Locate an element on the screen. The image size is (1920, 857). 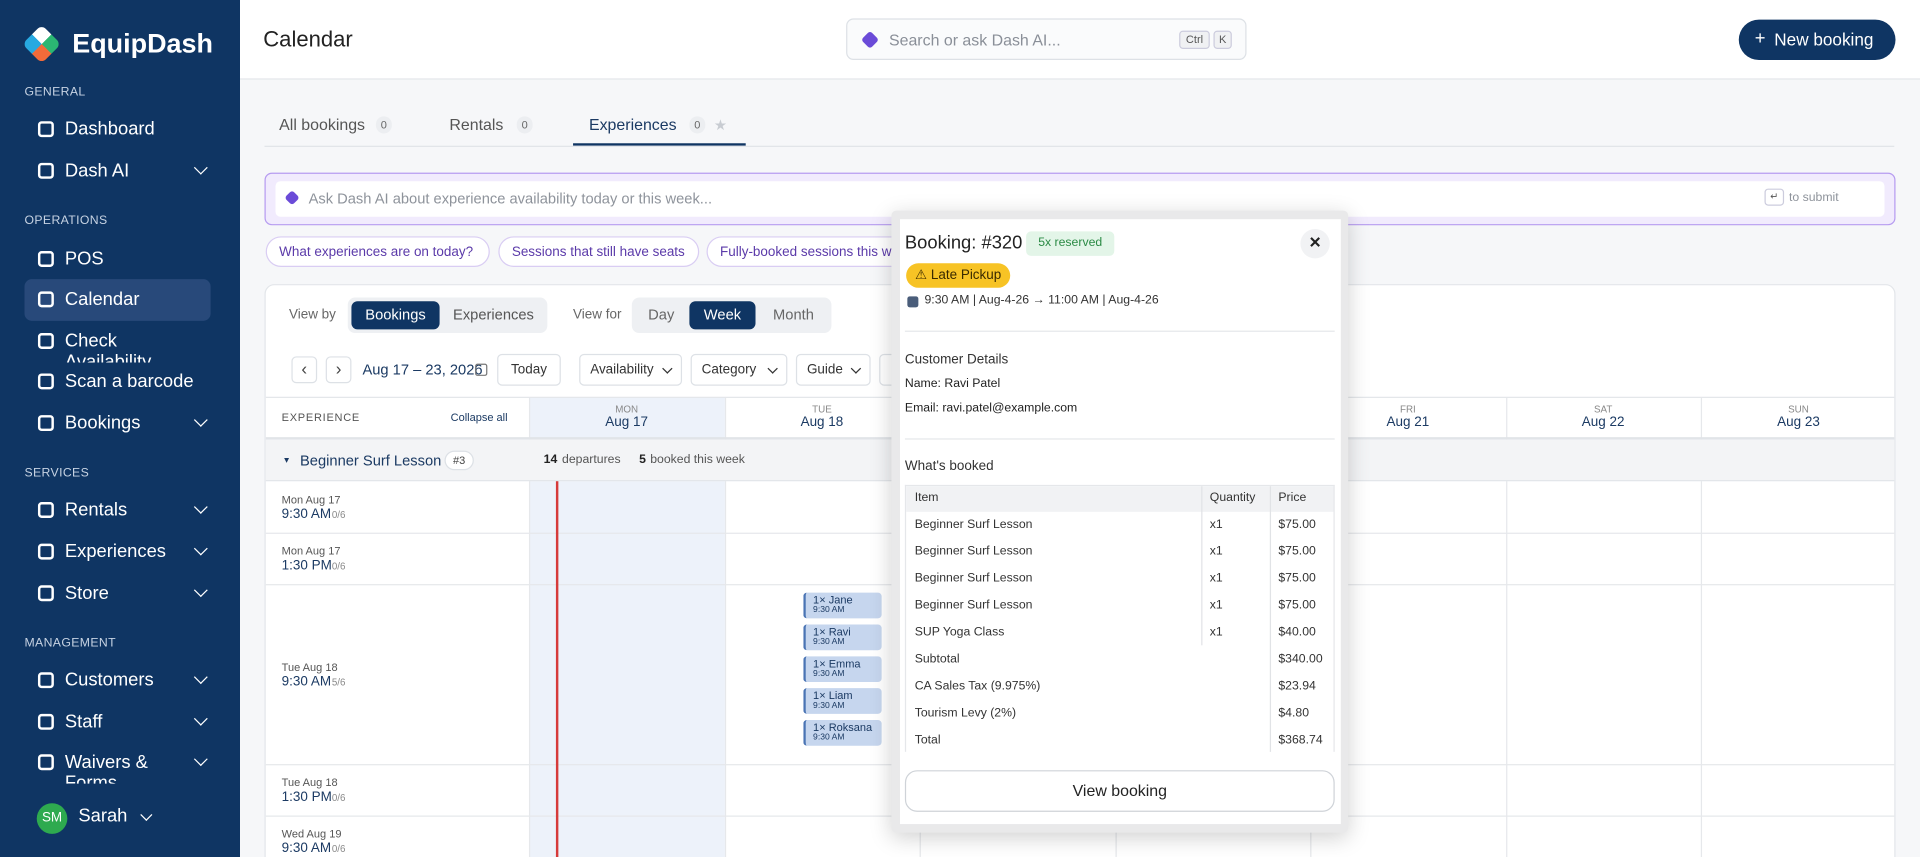
search-box: Search or ask Dash AI... Ctrl K is located at coordinates (1046, 39).